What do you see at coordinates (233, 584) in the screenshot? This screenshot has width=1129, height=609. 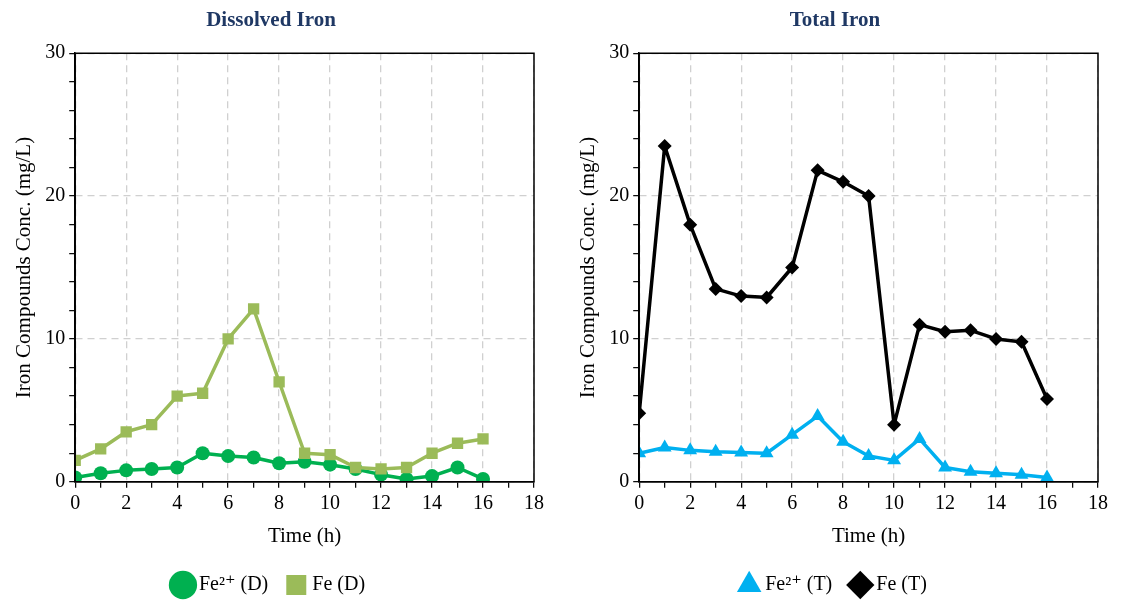 I see `legend-label: Fe²⁺ (D)` at bounding box center [233, 584].